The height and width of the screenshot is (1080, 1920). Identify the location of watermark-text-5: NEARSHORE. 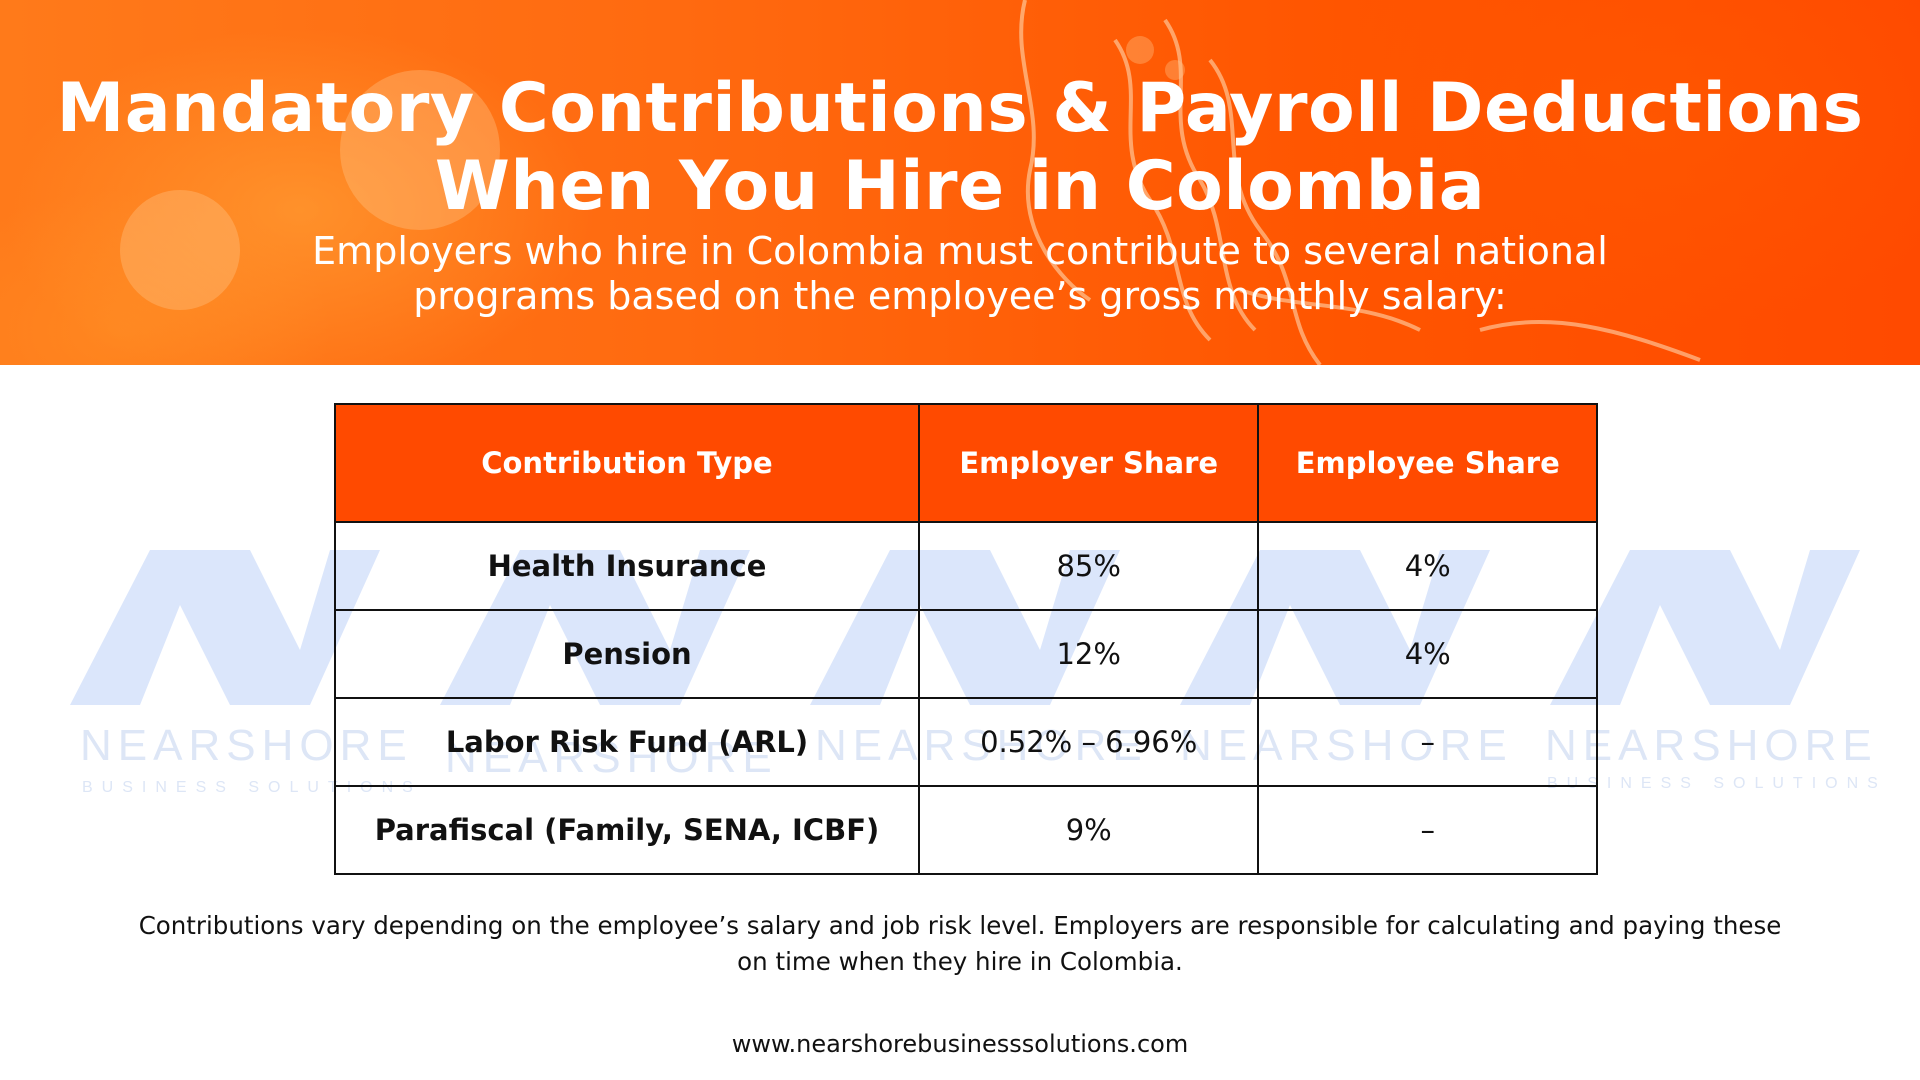
(1711, 745).